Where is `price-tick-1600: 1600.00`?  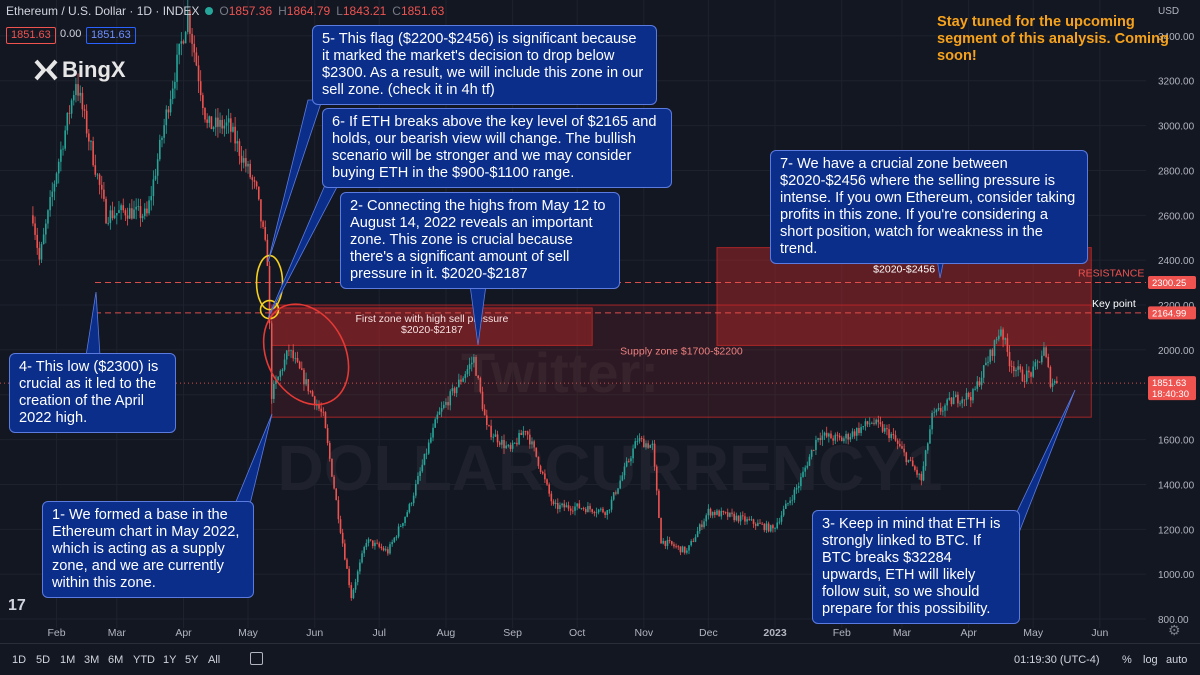 price-tick-1600: 1600.00 is located at coordinates (1176, 441).